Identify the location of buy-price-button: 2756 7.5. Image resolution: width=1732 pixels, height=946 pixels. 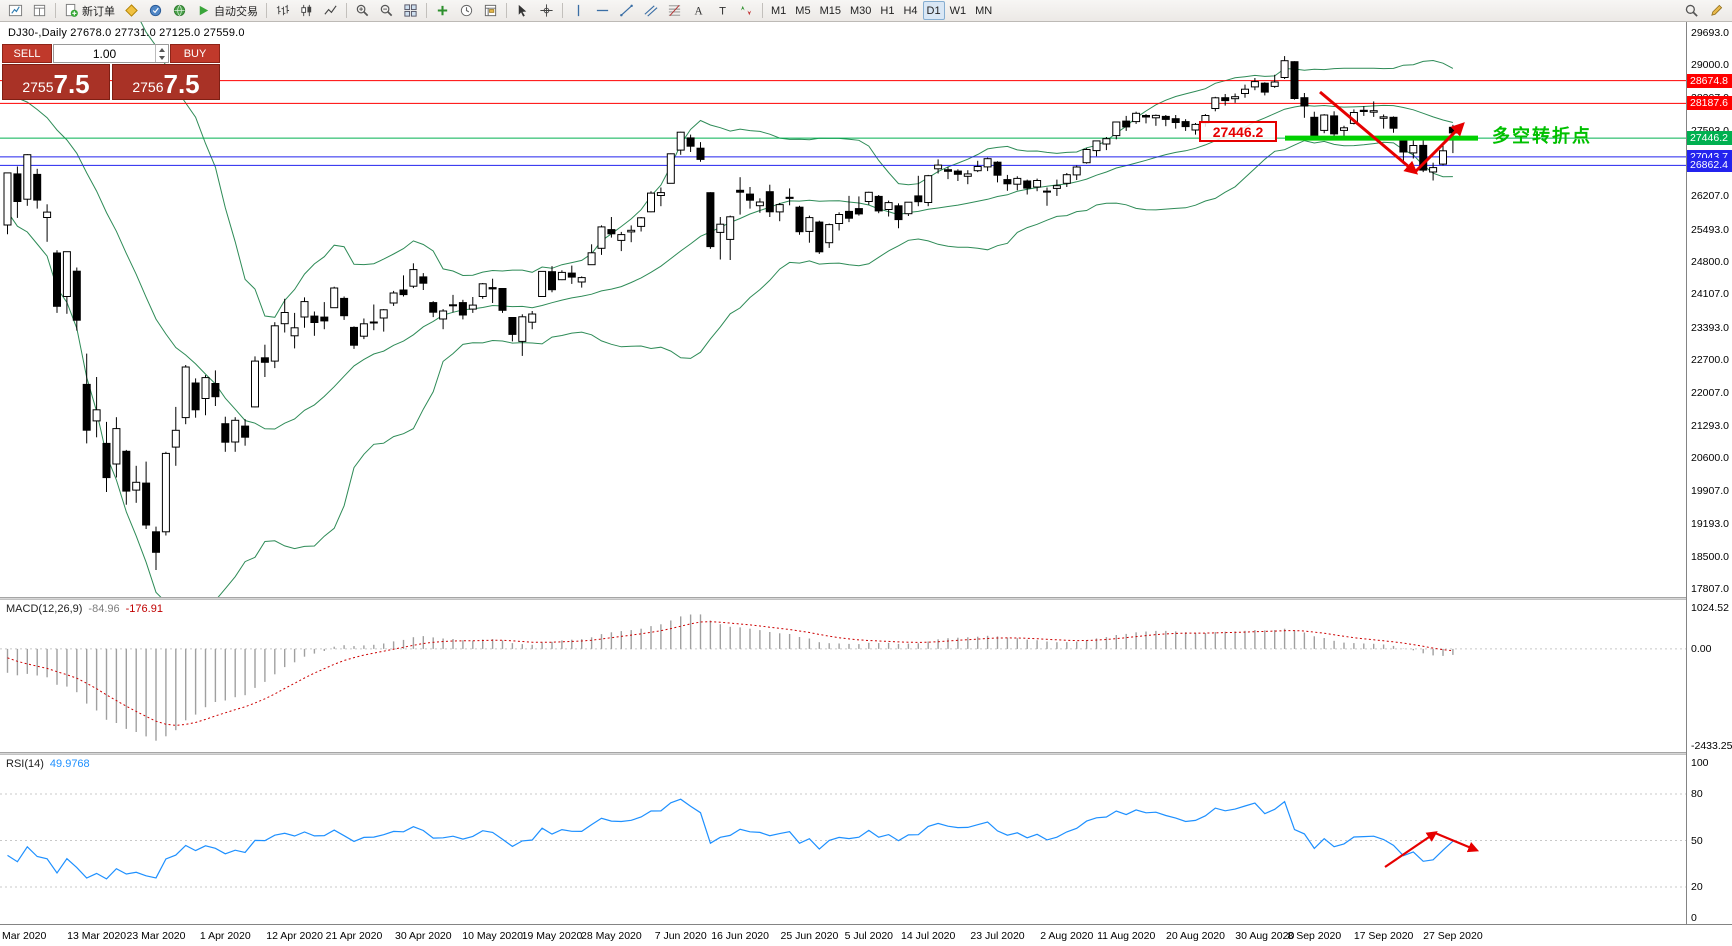
(166, 82).